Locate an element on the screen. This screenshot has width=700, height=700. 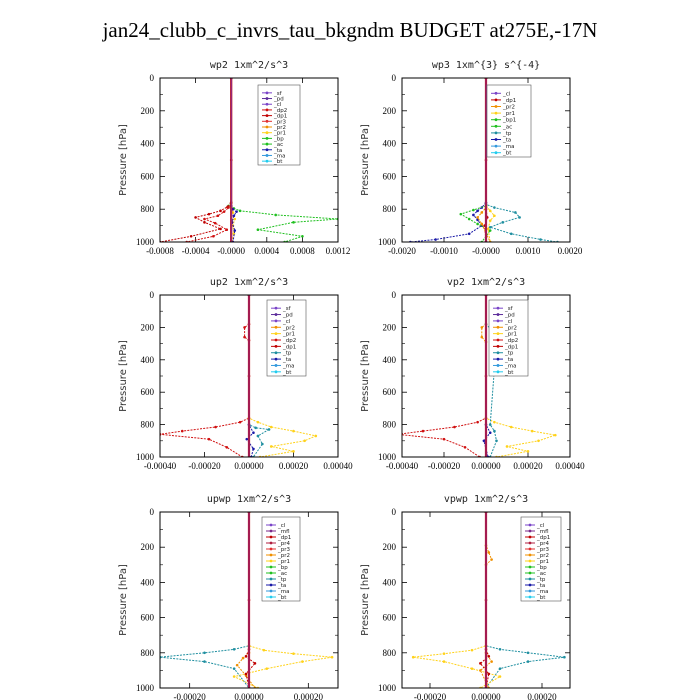
legend-entry: _sf is located at coordinates (287, 309).